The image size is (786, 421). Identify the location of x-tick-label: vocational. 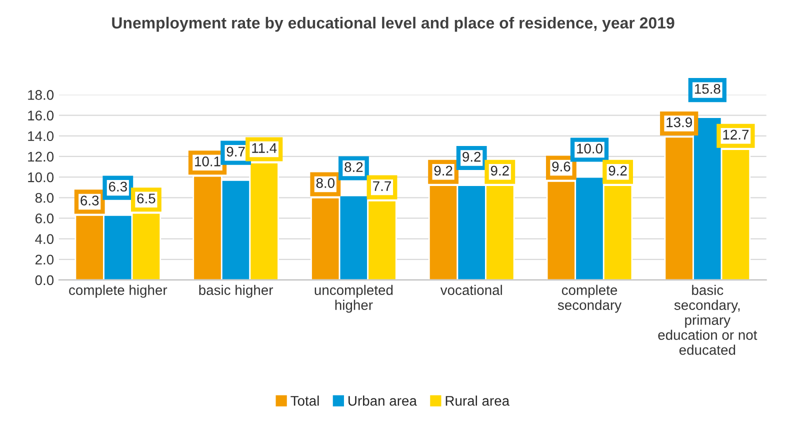
(471, 290).